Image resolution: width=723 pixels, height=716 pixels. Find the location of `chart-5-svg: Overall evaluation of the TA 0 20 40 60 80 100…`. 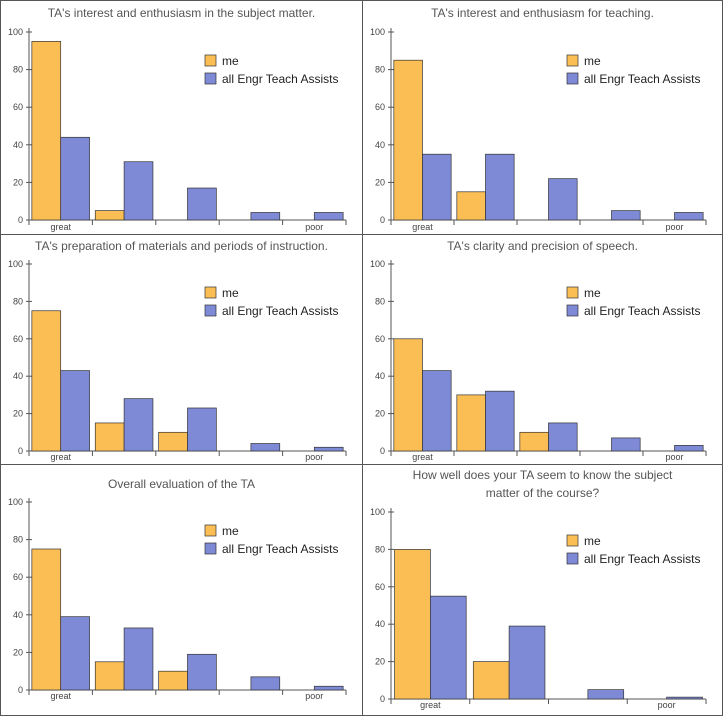

chart-5-svg: Overall evaluation of the TA 0 20 40 60 80 100… is located at coordinates (177, 589).